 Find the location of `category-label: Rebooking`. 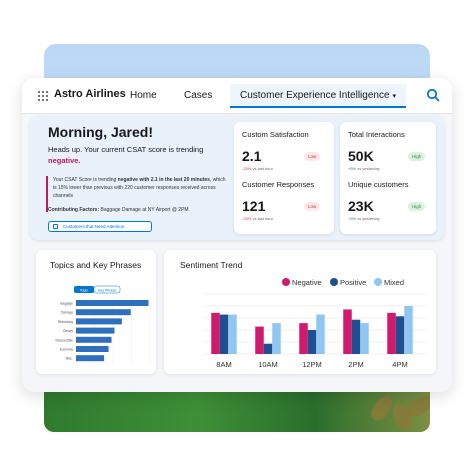

category-label: Rebooking is located at coordinates (65, 322).